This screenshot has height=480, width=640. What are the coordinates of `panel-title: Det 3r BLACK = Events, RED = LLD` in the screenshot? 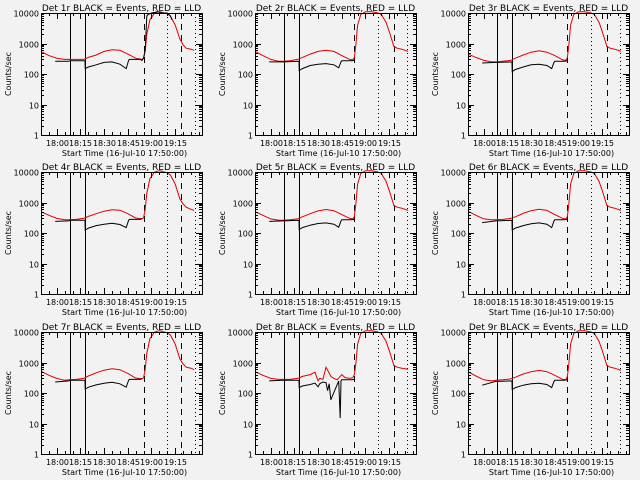 It's located at (548, 9).